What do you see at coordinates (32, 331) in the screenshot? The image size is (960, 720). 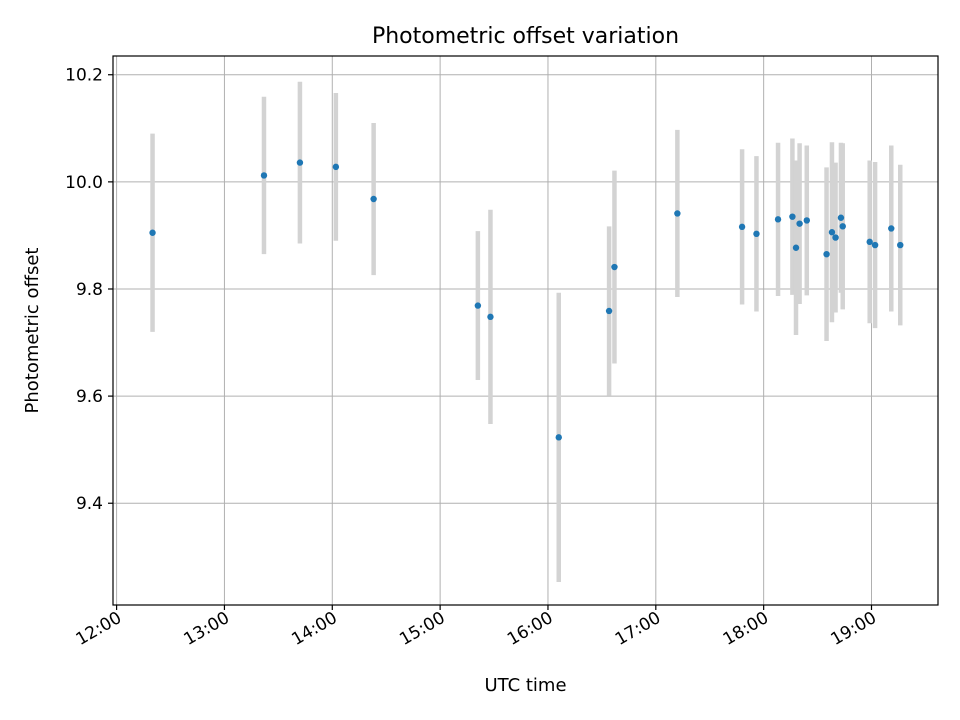 I see `y-axis-label: Photometric offset` at bounding box center [32, 331].